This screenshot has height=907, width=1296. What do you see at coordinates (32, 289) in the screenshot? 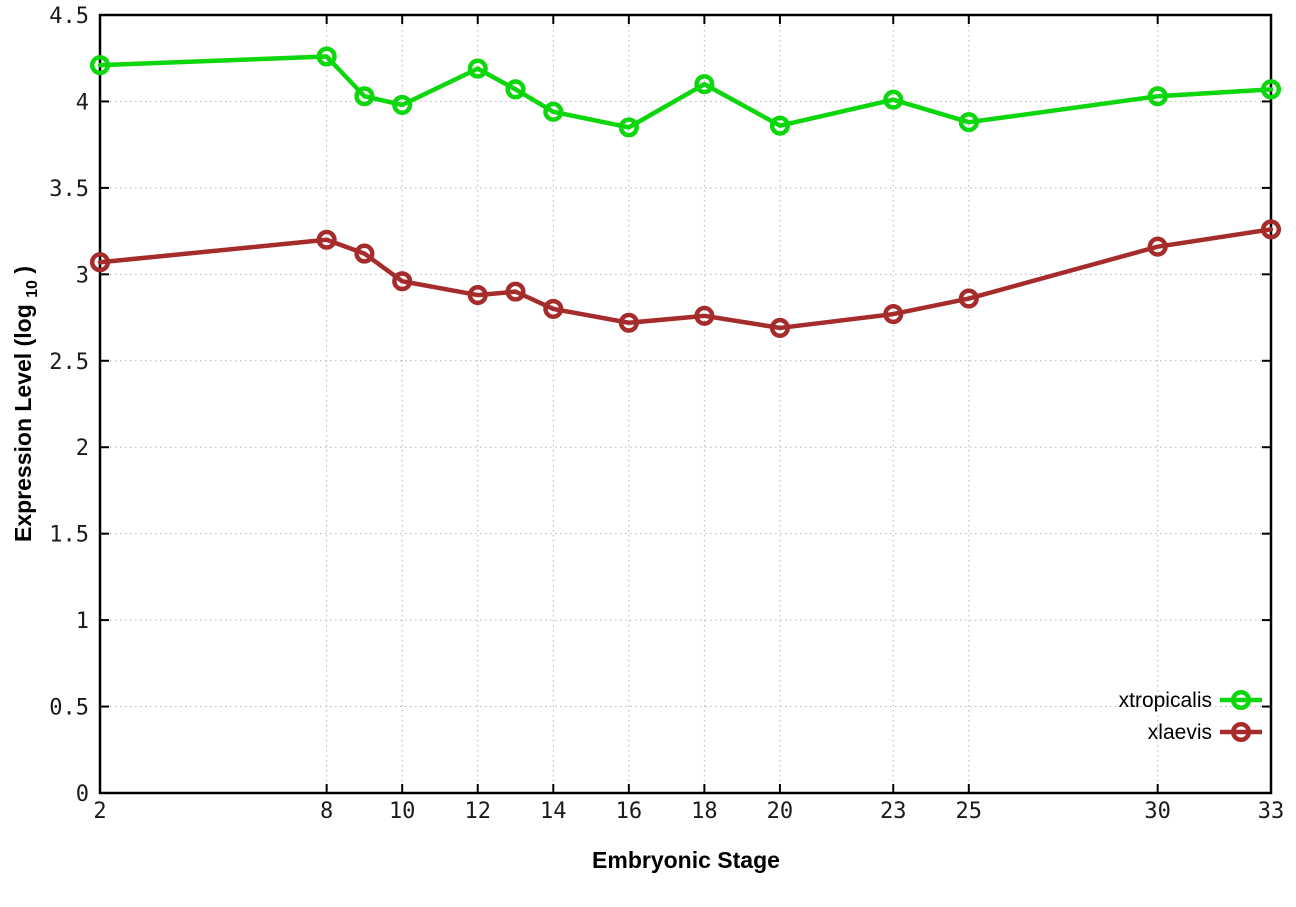
I see `y-axis-title-subscript: 10` at bounding box center [32, 289].